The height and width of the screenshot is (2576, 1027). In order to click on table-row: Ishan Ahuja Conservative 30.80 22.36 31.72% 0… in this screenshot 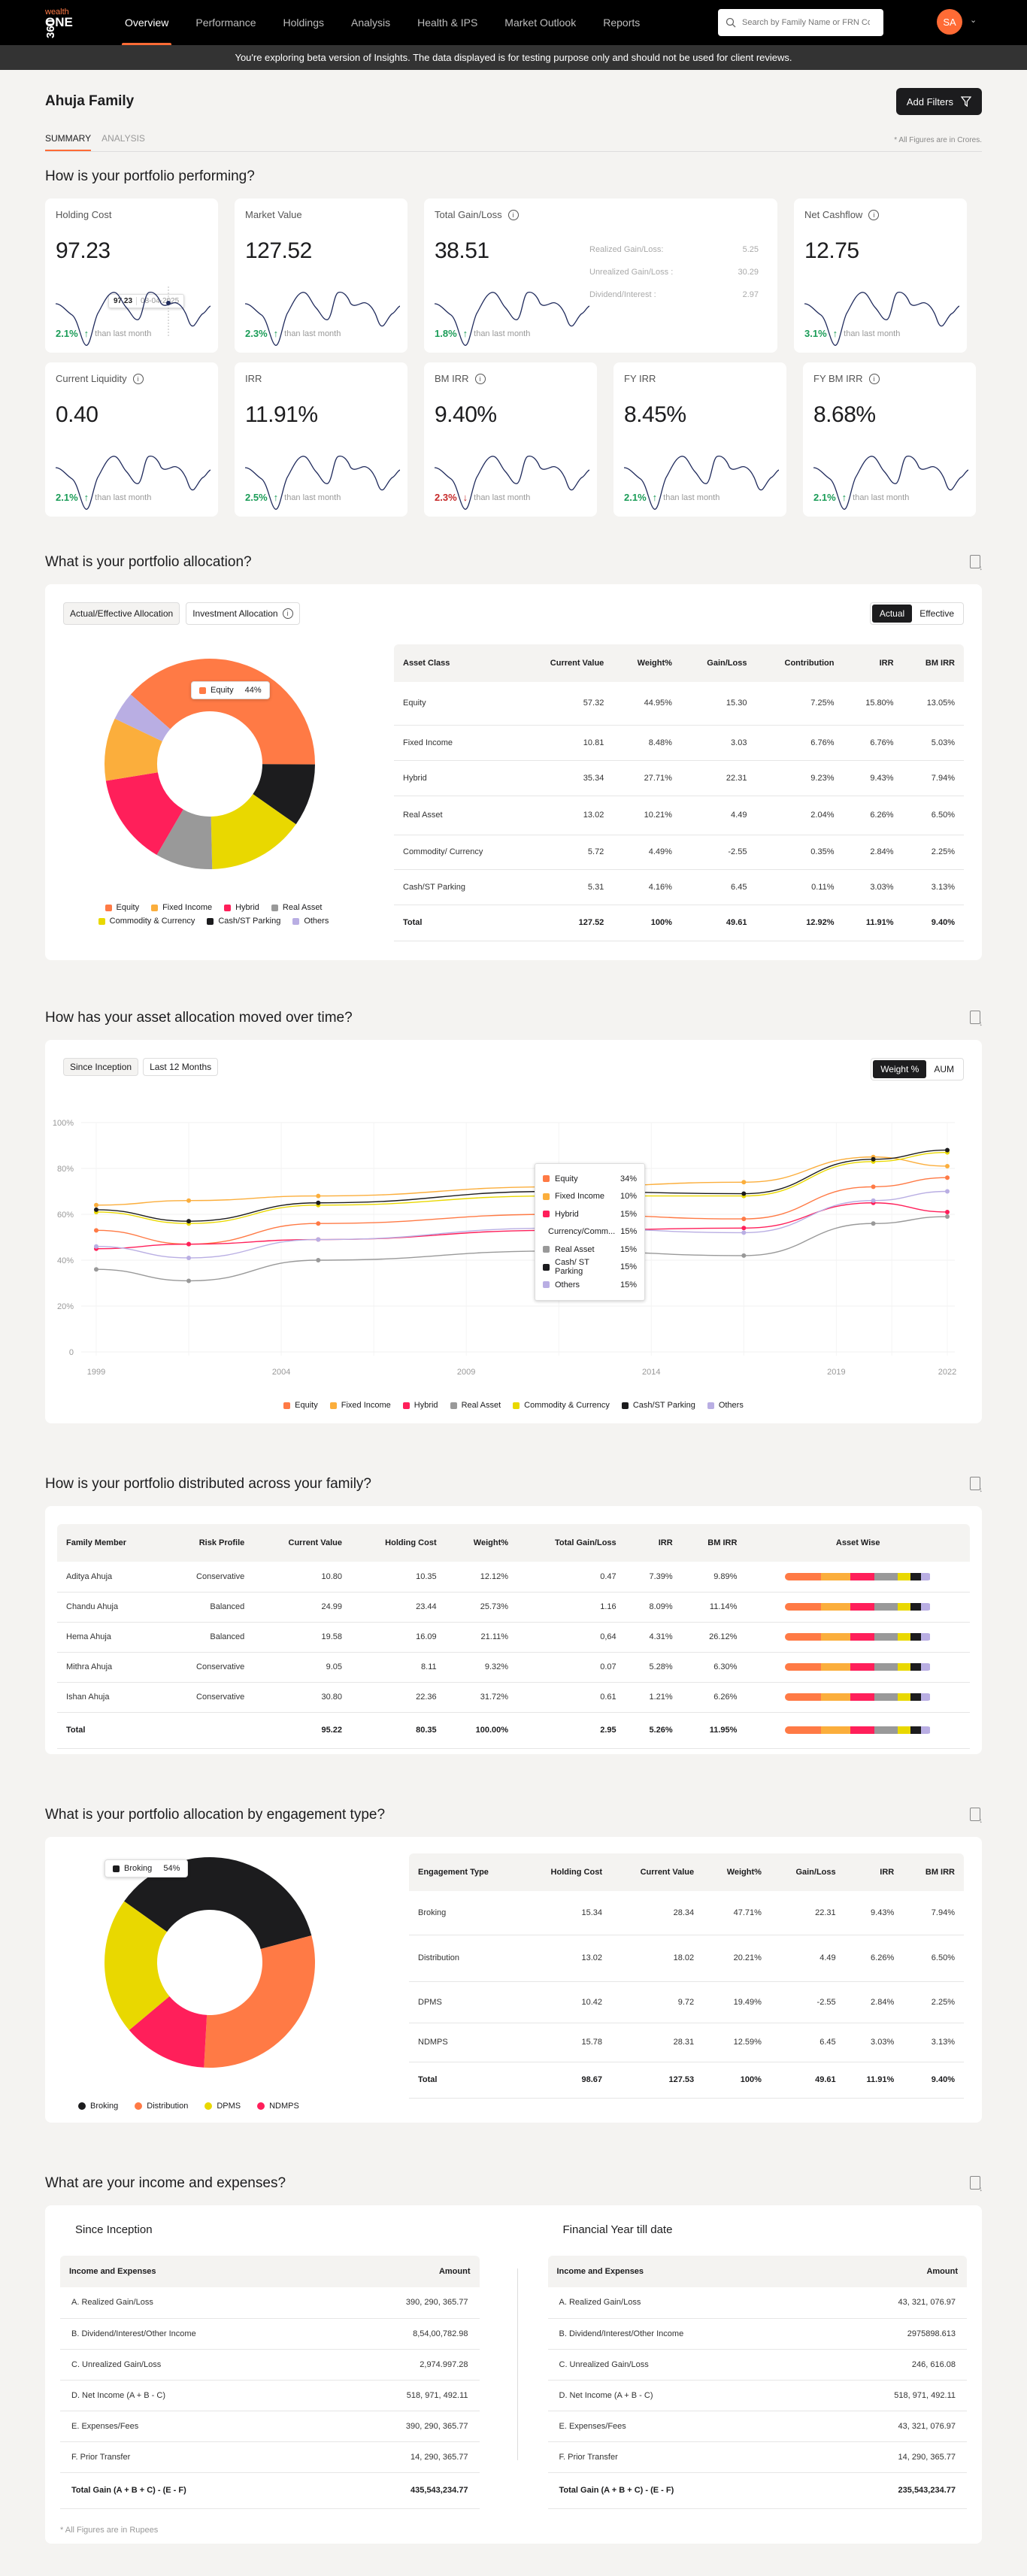, I will do `click(513, 1698)`.